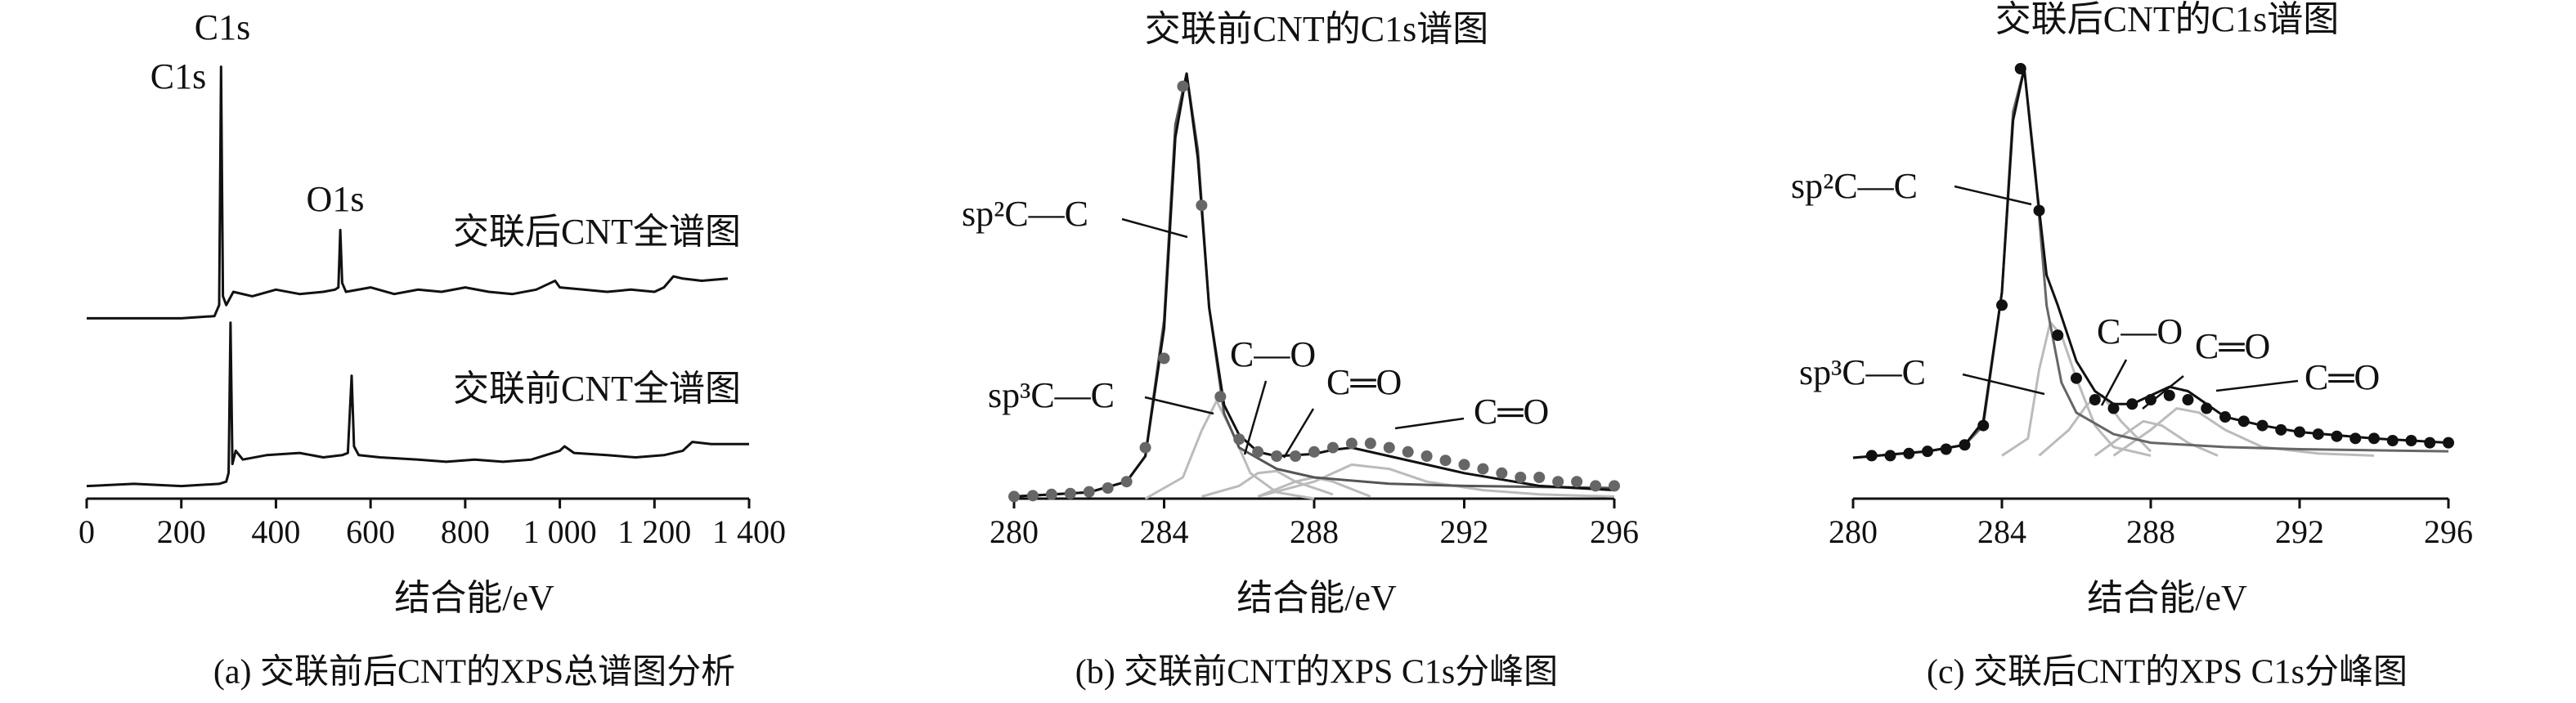 Image resolution: width=2576 pixels, height=703 pixels. Describe the element at coordinates (466, 531) in the screenshot. I see `x-tick-label: 800` at that location.